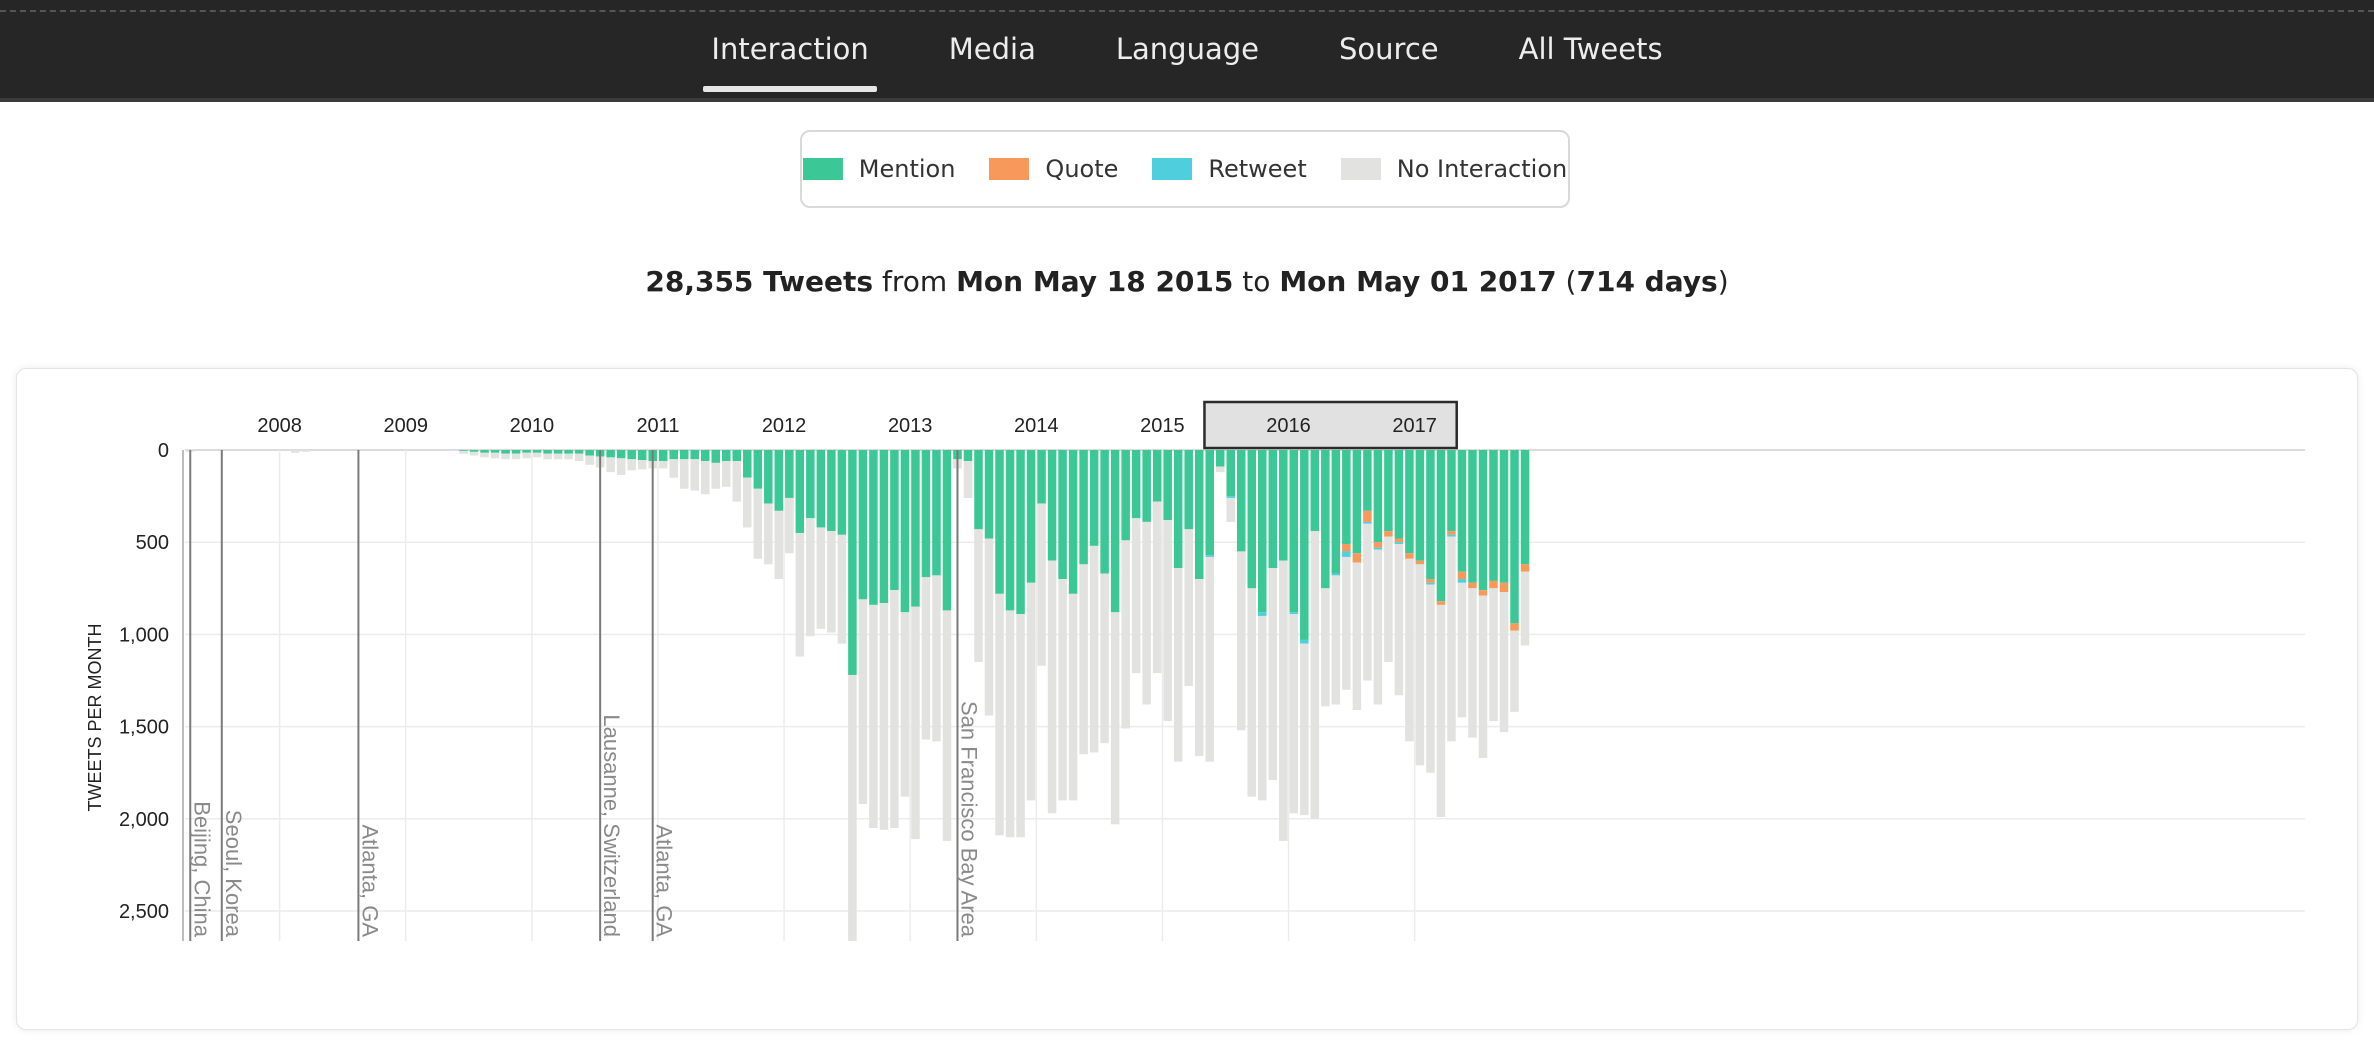 The height and width of the screenshot is (1044, 2374). What do you see at coordinates (789, 49) in the screenshot?
I see `tab-interaction: Interaction` at bounding box center [789, 49].